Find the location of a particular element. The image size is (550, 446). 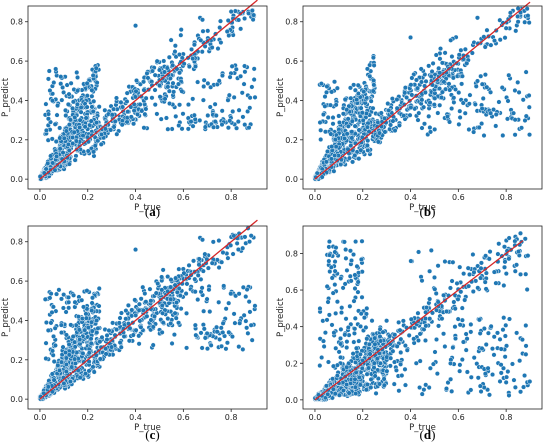

y-tick-label: 0.0 is located at coordinates (16, 179).